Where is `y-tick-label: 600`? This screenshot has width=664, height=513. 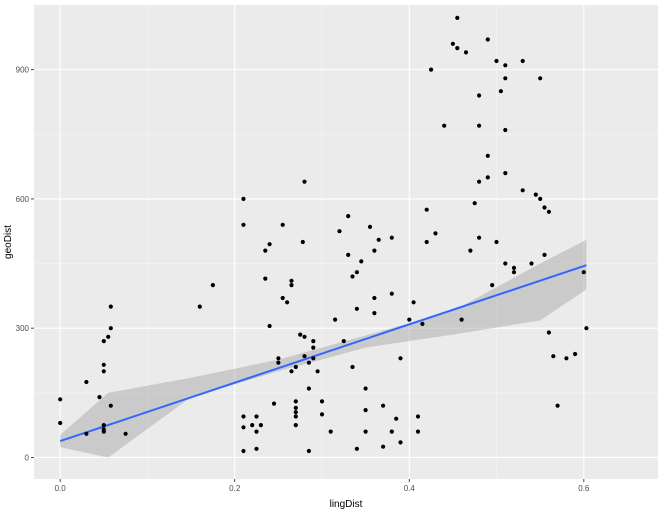
y-tick-label: 600 is located at coordinates (23, 199).